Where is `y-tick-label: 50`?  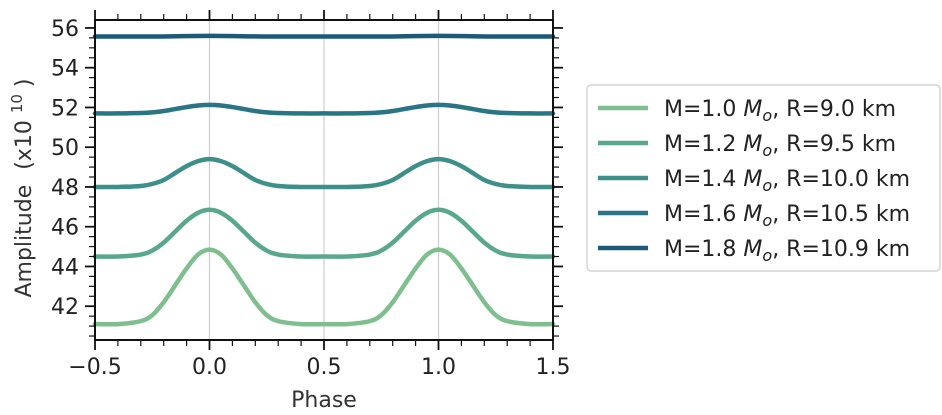 y-tick-label: 50 is located at coordinates (65, 148).